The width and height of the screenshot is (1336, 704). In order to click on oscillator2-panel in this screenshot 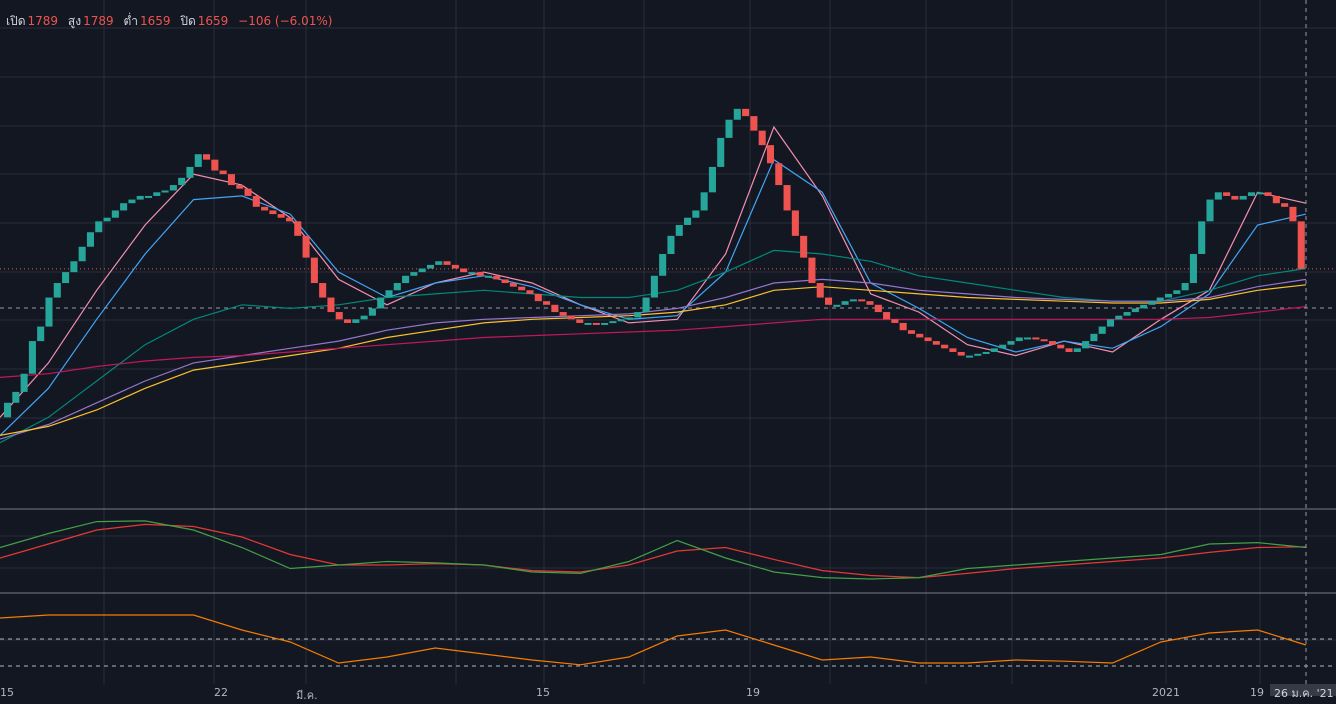, I will do `click(668, 640)`.